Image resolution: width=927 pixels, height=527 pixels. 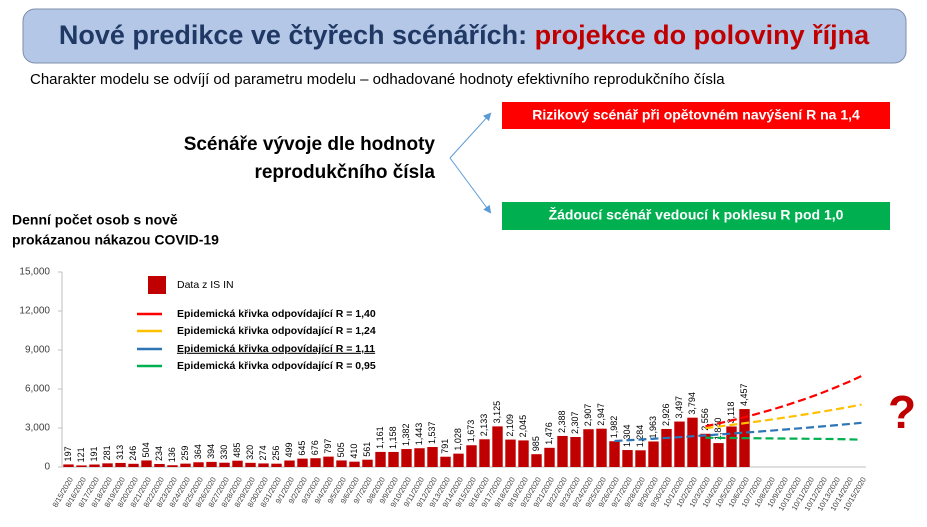 I want to click on value-label: 1,537, so click(x=432, y=432).